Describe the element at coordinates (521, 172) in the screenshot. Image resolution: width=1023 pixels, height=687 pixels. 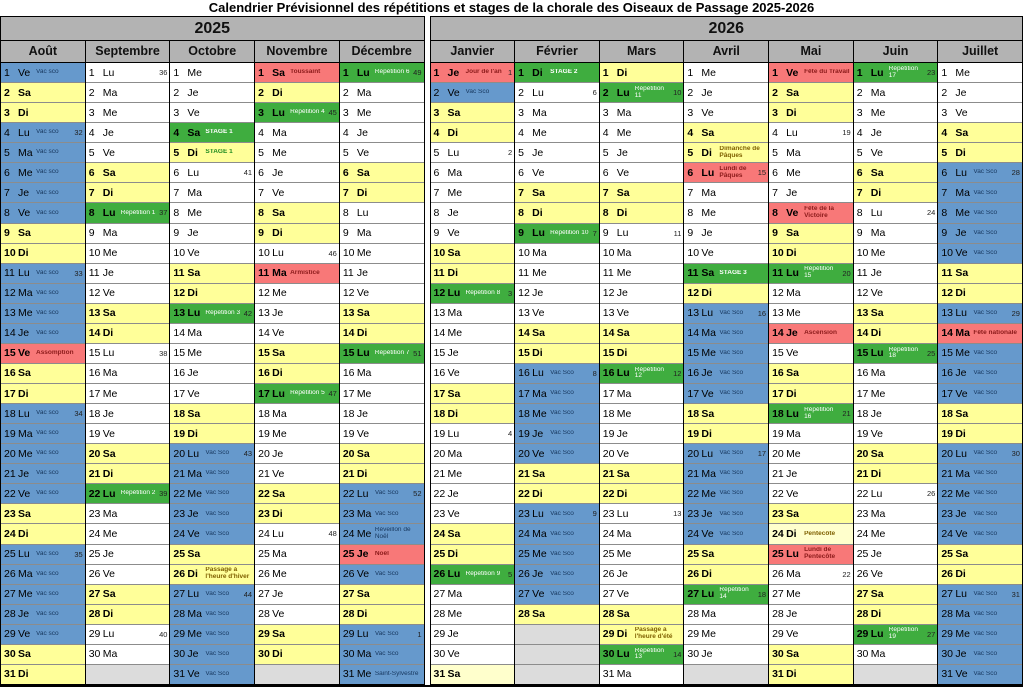
I see `day-number: 6` at that location.